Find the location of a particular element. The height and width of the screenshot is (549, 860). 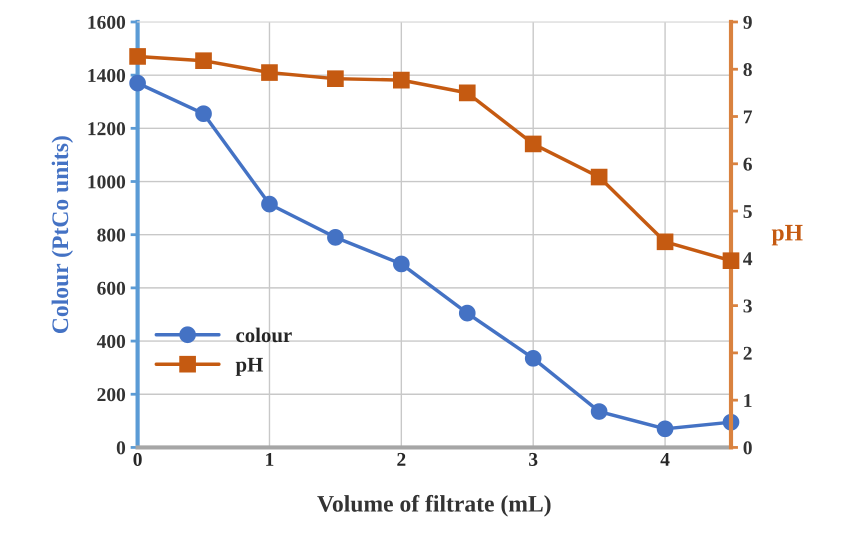

x-tick-label: 3 is located at coordinates (533, 459).